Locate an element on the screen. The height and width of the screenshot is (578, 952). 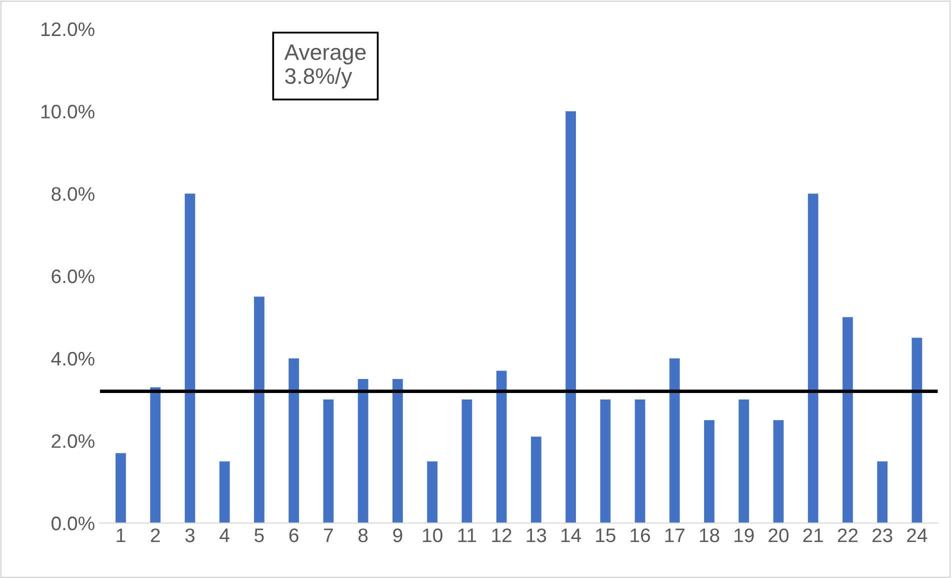
y-tick-label: 10.0% is located at coordinates (67, 111).